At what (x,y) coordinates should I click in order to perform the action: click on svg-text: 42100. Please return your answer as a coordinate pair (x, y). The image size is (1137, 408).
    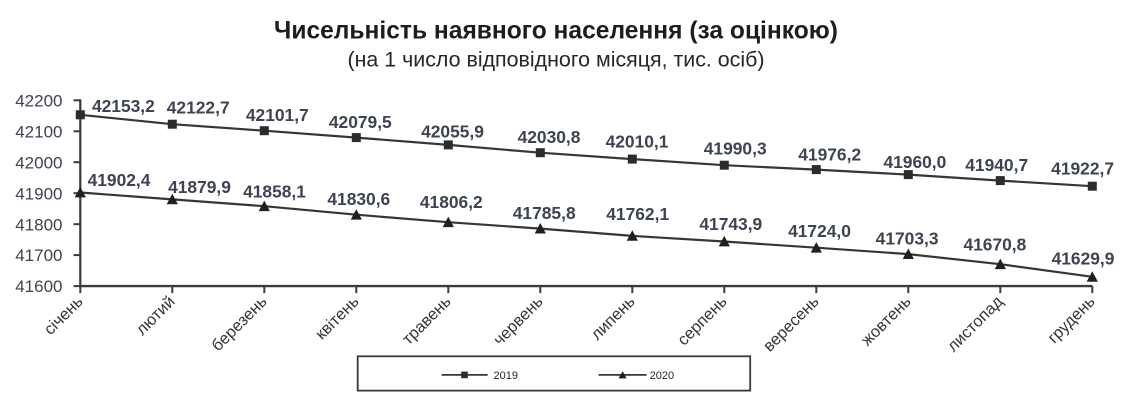
    Looking at the image, I should click on (38, 131).